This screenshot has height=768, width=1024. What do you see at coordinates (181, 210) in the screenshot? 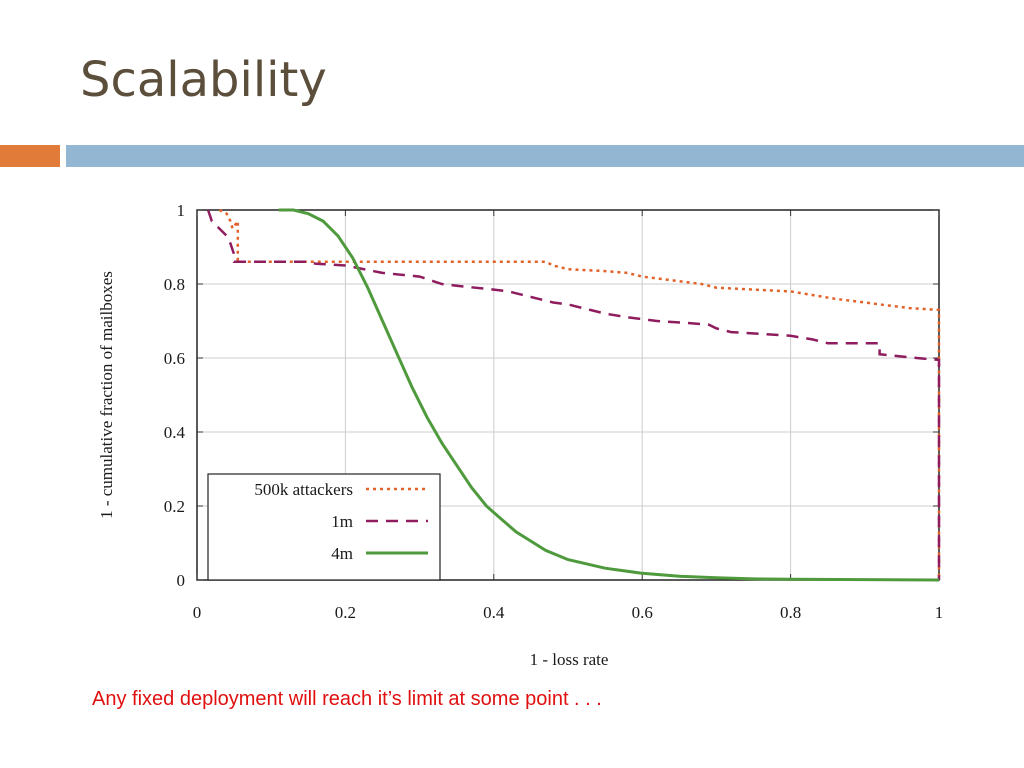
I see `y-tick-label: 1` at bounding box center [181, 210].